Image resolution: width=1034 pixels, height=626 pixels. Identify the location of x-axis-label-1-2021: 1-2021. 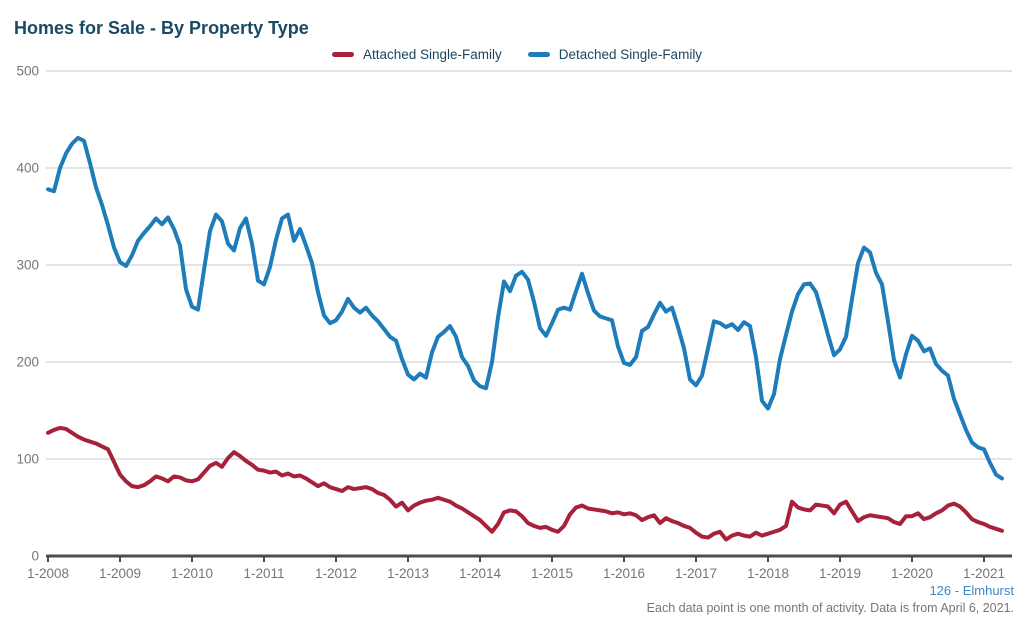
(984, 573).